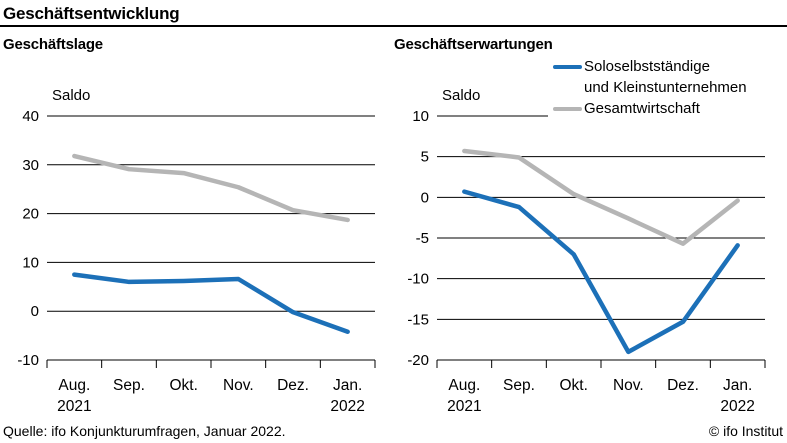 Image resolution: width=787 pixels, height=443 pixels. I want to click on chart-left-title: Geschäftslage, so click(53, 44).